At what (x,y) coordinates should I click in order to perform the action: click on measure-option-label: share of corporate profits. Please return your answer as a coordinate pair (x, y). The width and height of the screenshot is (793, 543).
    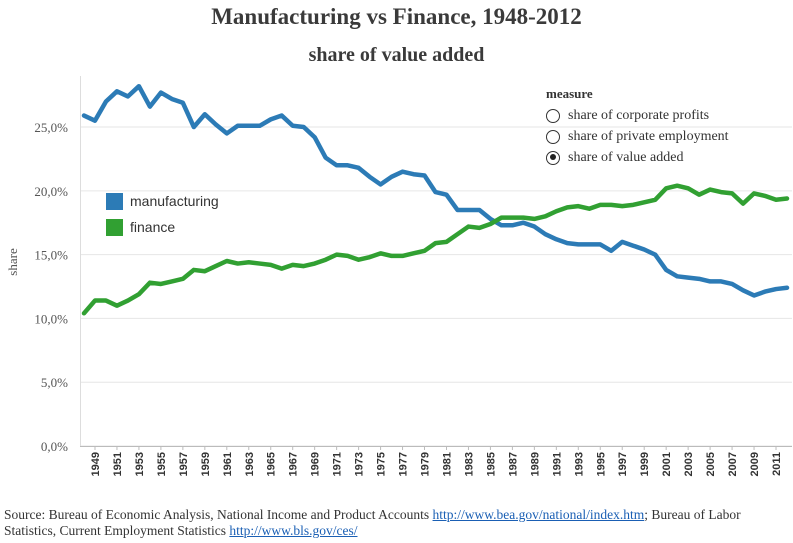
    Looking at the image, I should click on (639, 115).